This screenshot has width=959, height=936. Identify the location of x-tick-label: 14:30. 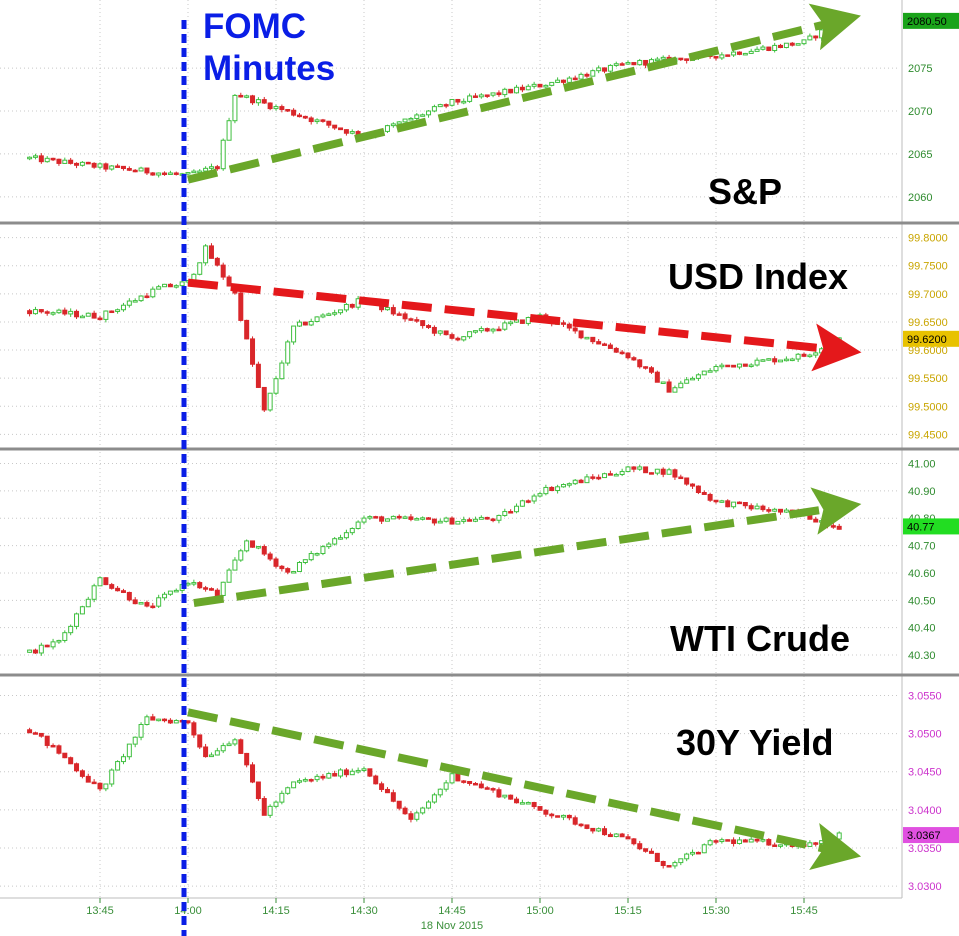
(364, 911).